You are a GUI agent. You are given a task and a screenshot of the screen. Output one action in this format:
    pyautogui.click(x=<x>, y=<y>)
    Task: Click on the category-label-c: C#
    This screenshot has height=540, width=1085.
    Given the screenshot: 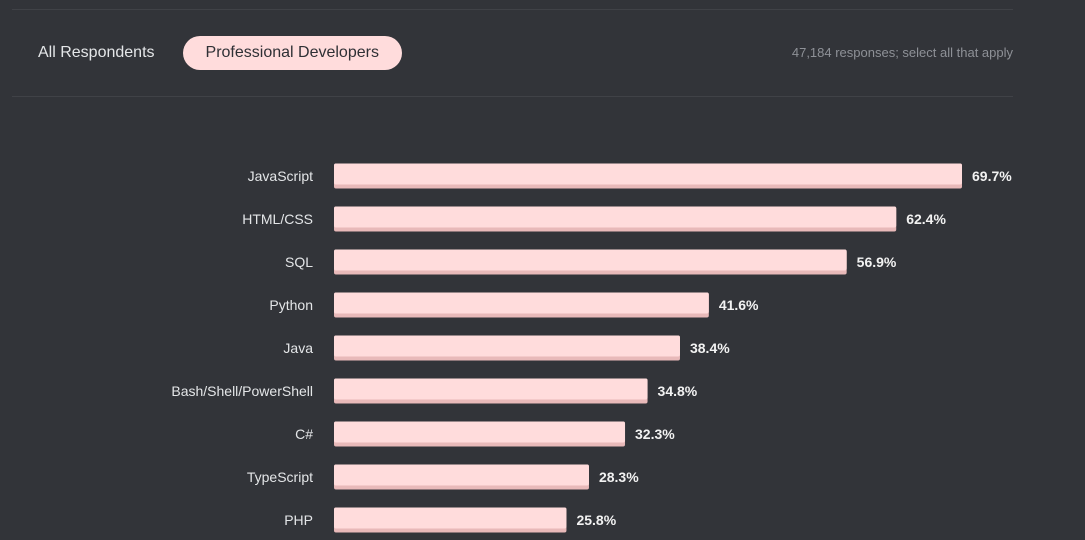 What is the action you would take?
    pyautogui.click(x=304, y=434)
    